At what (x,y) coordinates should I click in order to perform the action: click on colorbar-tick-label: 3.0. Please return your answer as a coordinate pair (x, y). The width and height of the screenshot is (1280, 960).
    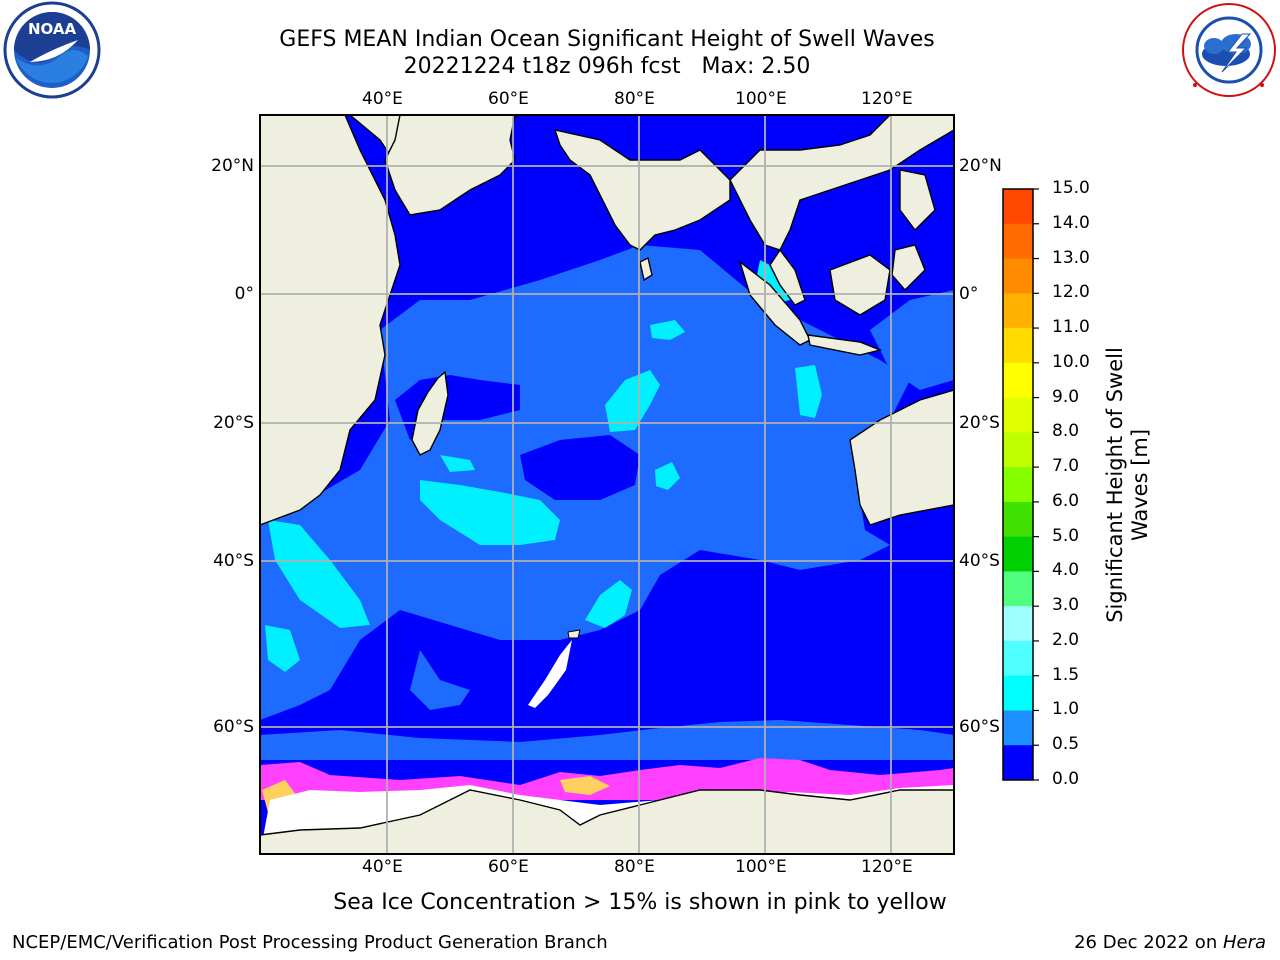
    Looking at the image, I should click on (1066, 605).